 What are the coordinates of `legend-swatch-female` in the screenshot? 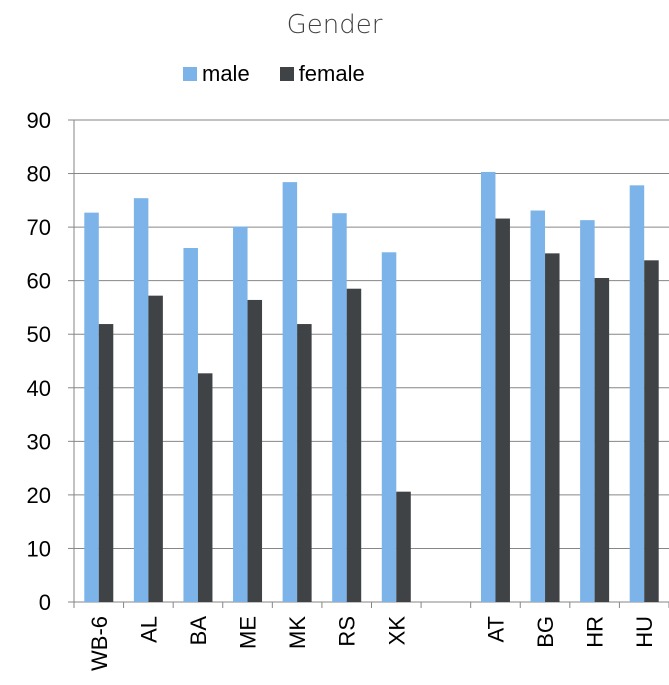 It's located at (286, 74).